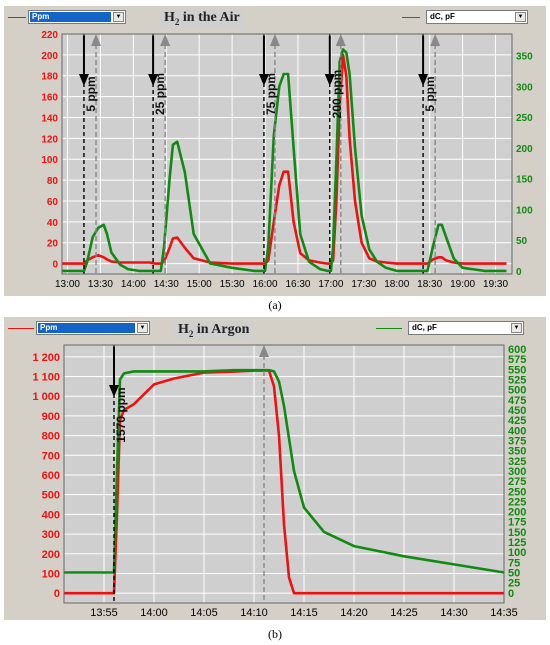 This screenshot has height=645, width=550. I want to click on x-tick-label: 13:55, so click(104, 613).